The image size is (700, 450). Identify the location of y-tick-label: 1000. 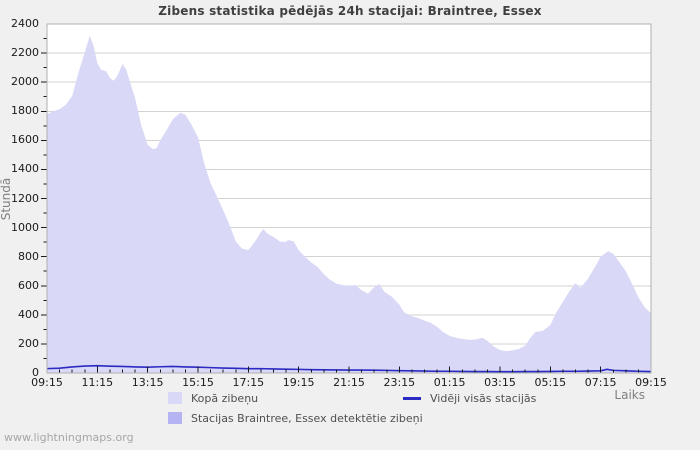
(25, 227).